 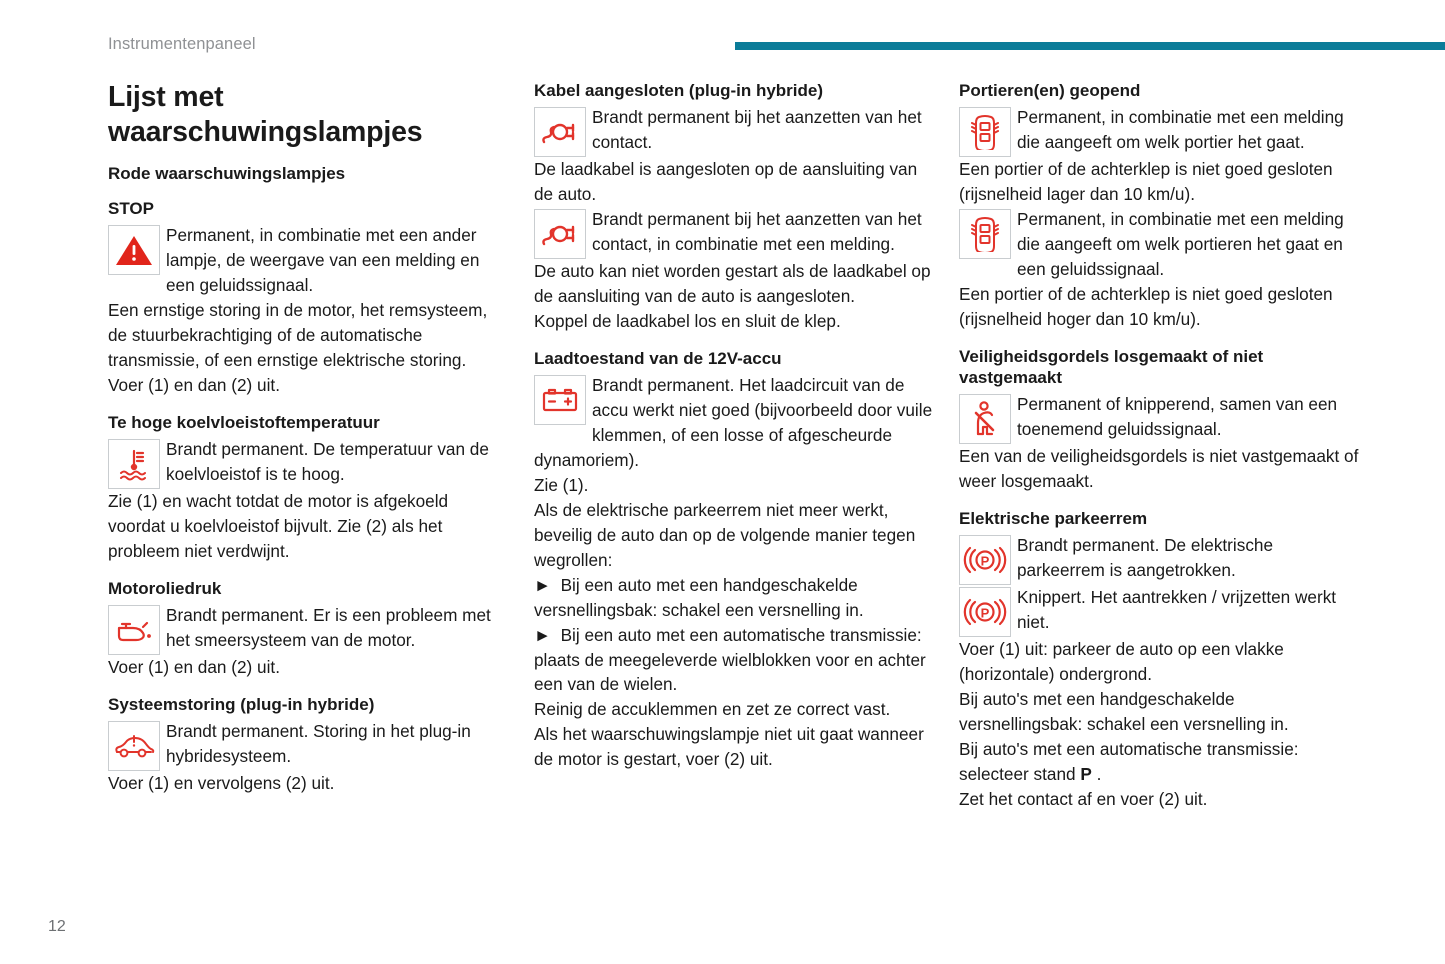 What do you see at coordinates (1083, 799) in the screenshot?
I see `lamp-para-pb-4: Zet het contact af en voer (2) uit.` at bounding box center [1083, 799].